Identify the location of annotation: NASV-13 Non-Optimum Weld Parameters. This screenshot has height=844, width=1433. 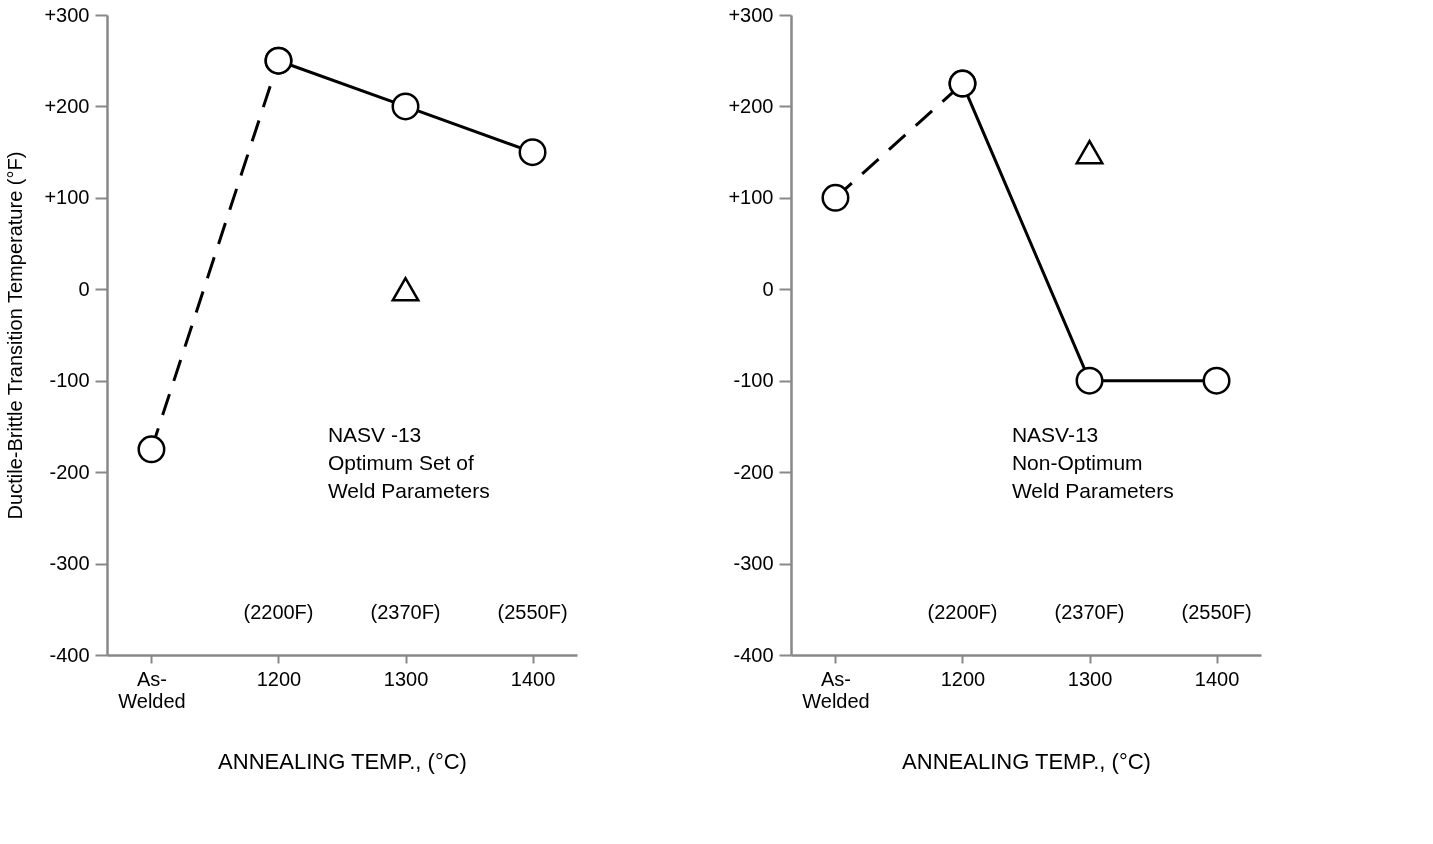
(1092, 462).